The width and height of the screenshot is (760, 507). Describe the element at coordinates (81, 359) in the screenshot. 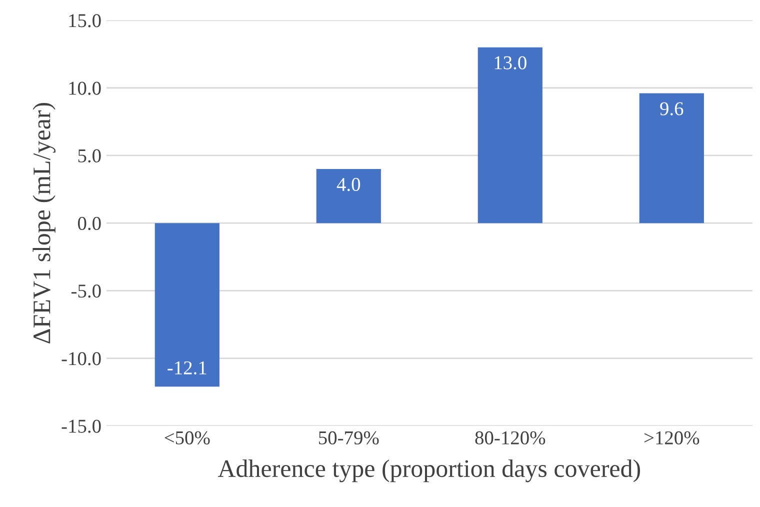

I see `y-tick-label: -10.0` at that location.